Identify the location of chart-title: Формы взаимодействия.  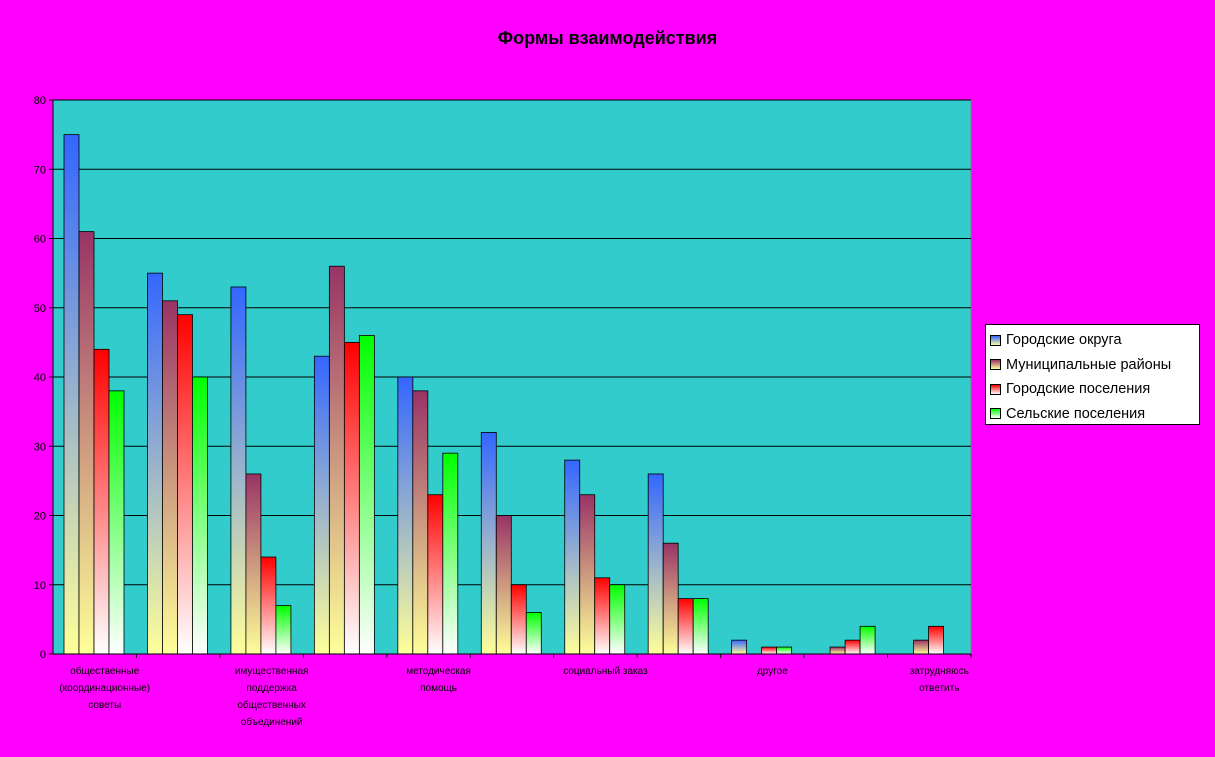
(607, 38).